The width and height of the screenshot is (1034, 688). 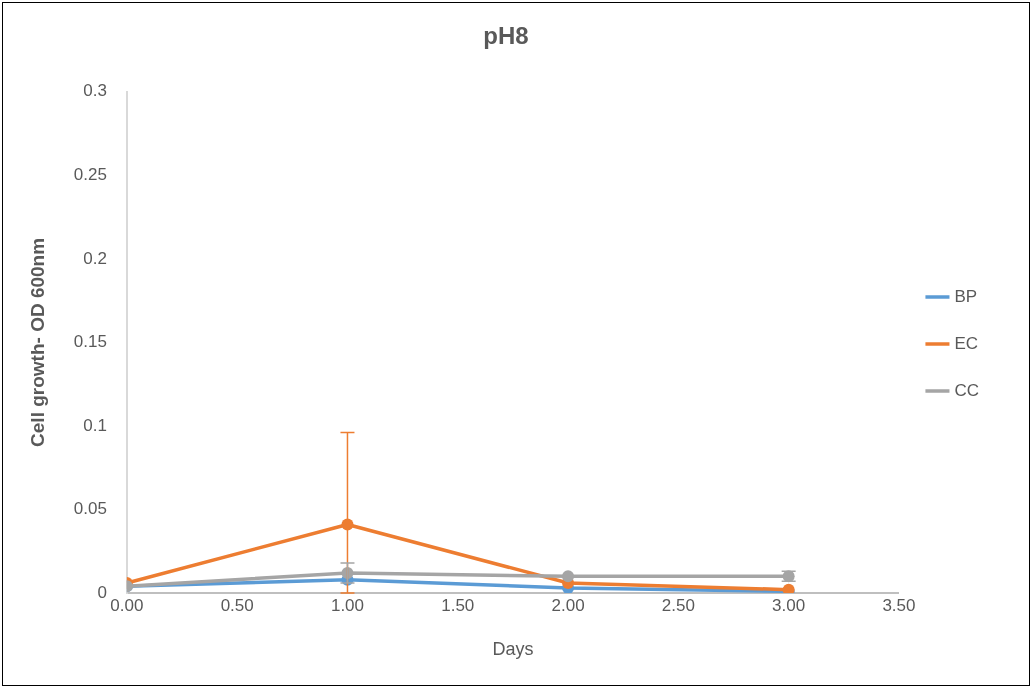 What do you see at coordinates (967, 390) in the screenshot?
I see `legend-label: CC` at bounding box center [967, 390].